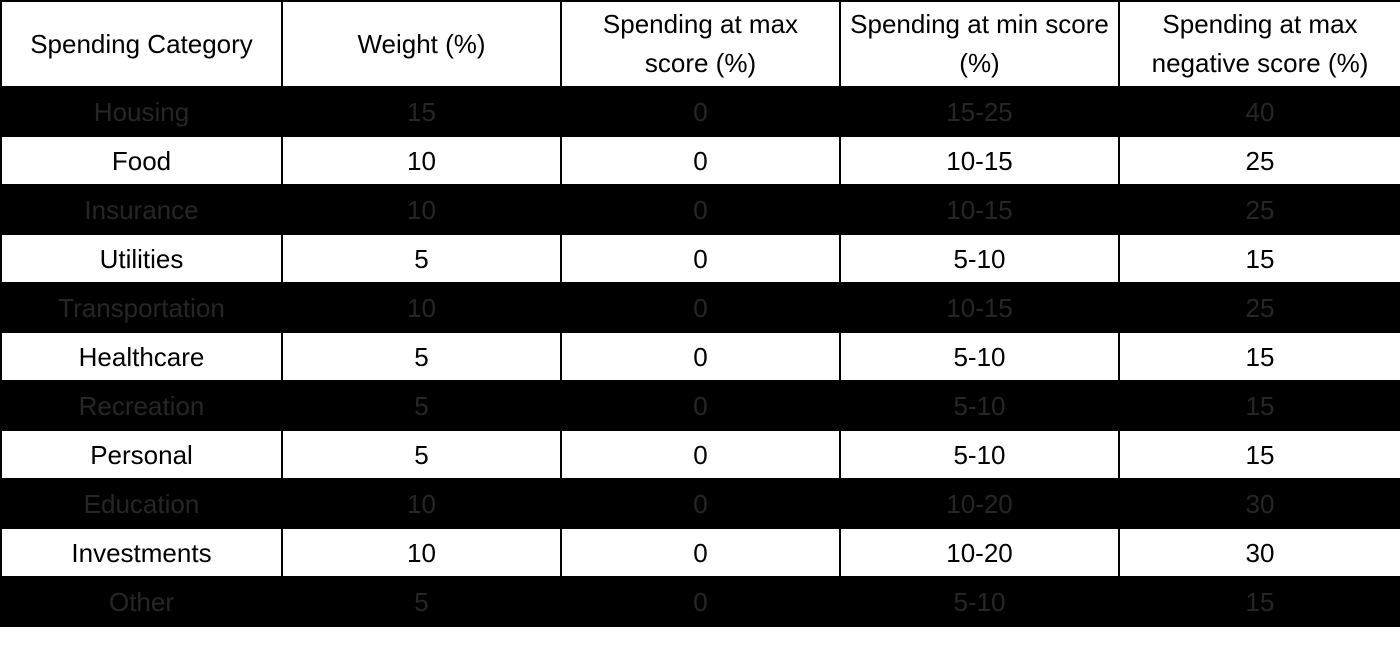 This screenshot has width=1400, height=665. I want to click on cell-category: Food, so click(141, 160).